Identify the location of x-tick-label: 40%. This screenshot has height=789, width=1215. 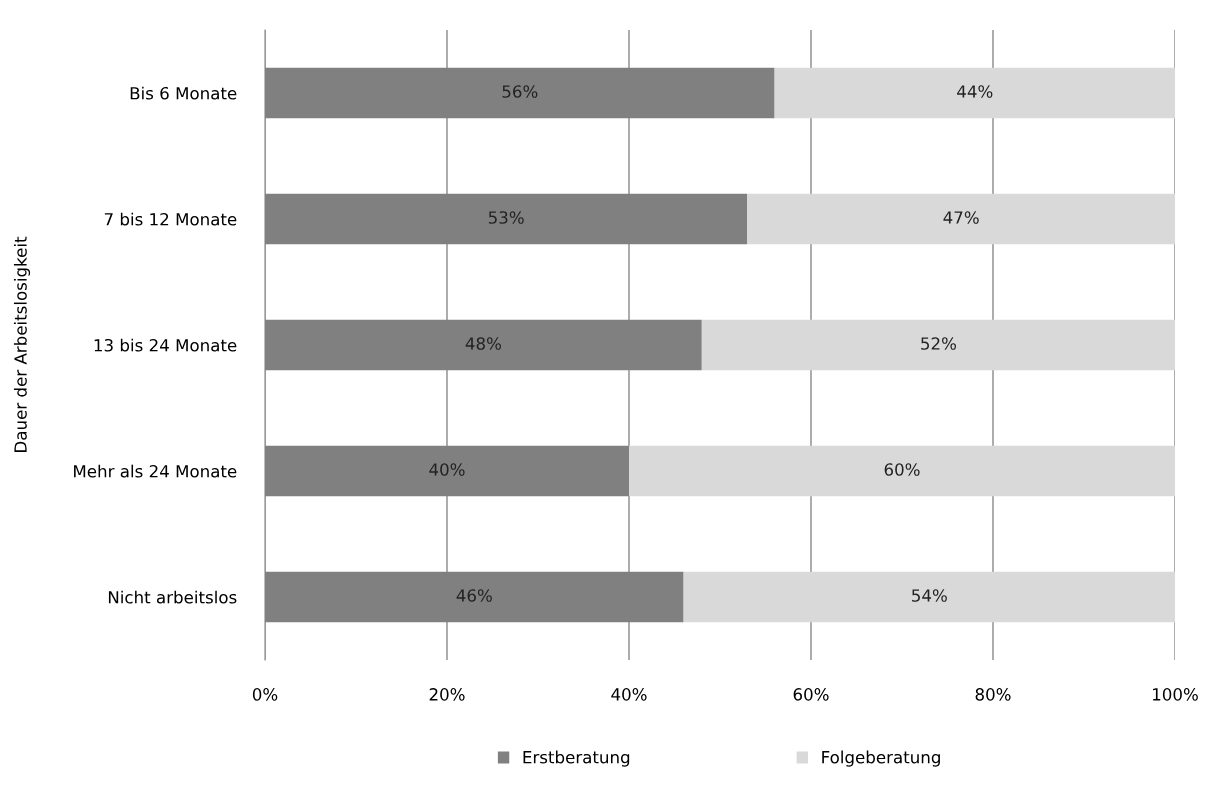
(629, 694).